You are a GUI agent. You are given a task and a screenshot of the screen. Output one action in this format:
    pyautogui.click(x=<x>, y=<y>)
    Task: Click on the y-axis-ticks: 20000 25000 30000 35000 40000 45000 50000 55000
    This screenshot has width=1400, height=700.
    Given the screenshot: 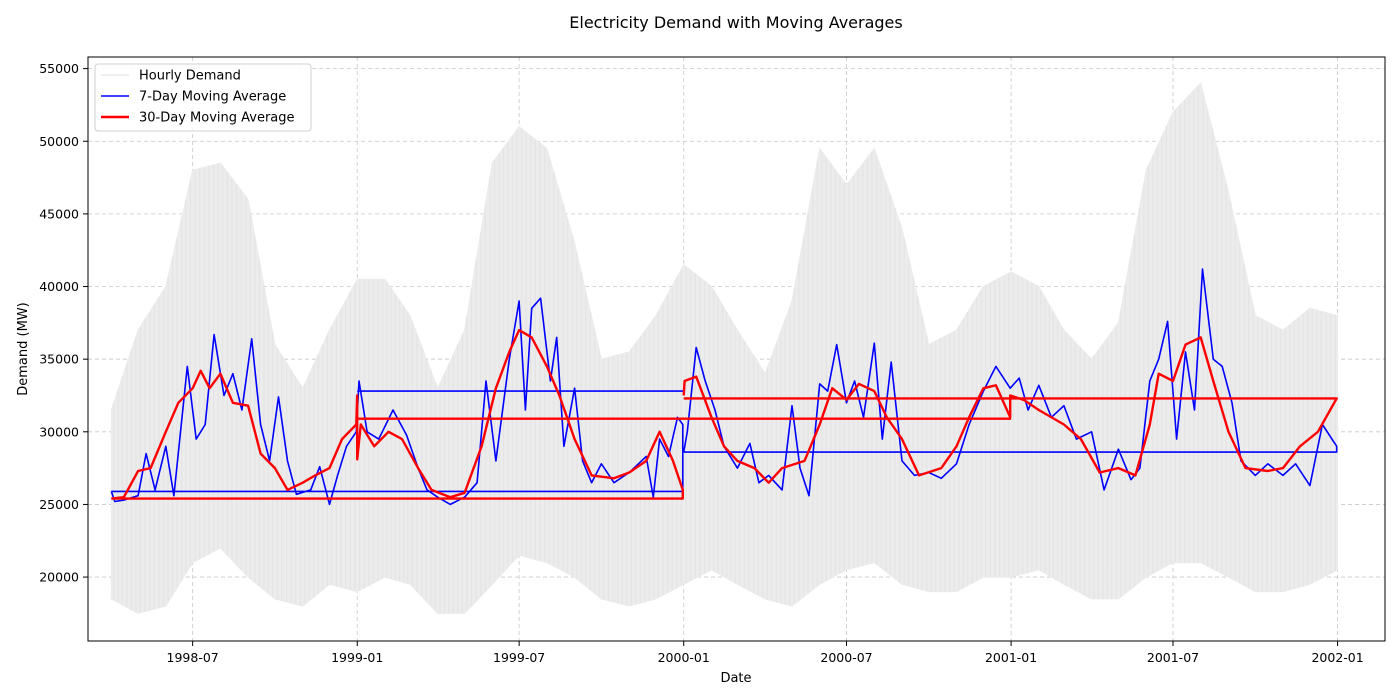 What is the action you would take?
    pyautogui.click(x=63, y=323)
    